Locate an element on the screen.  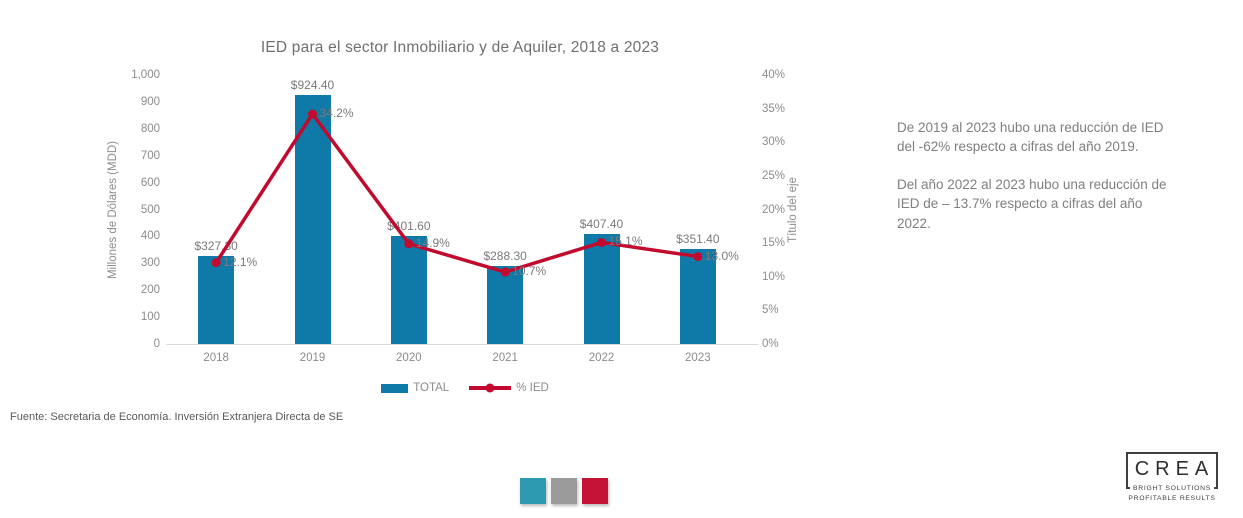
legend-bar-swatch-icon is located at coordinates (395, 388).